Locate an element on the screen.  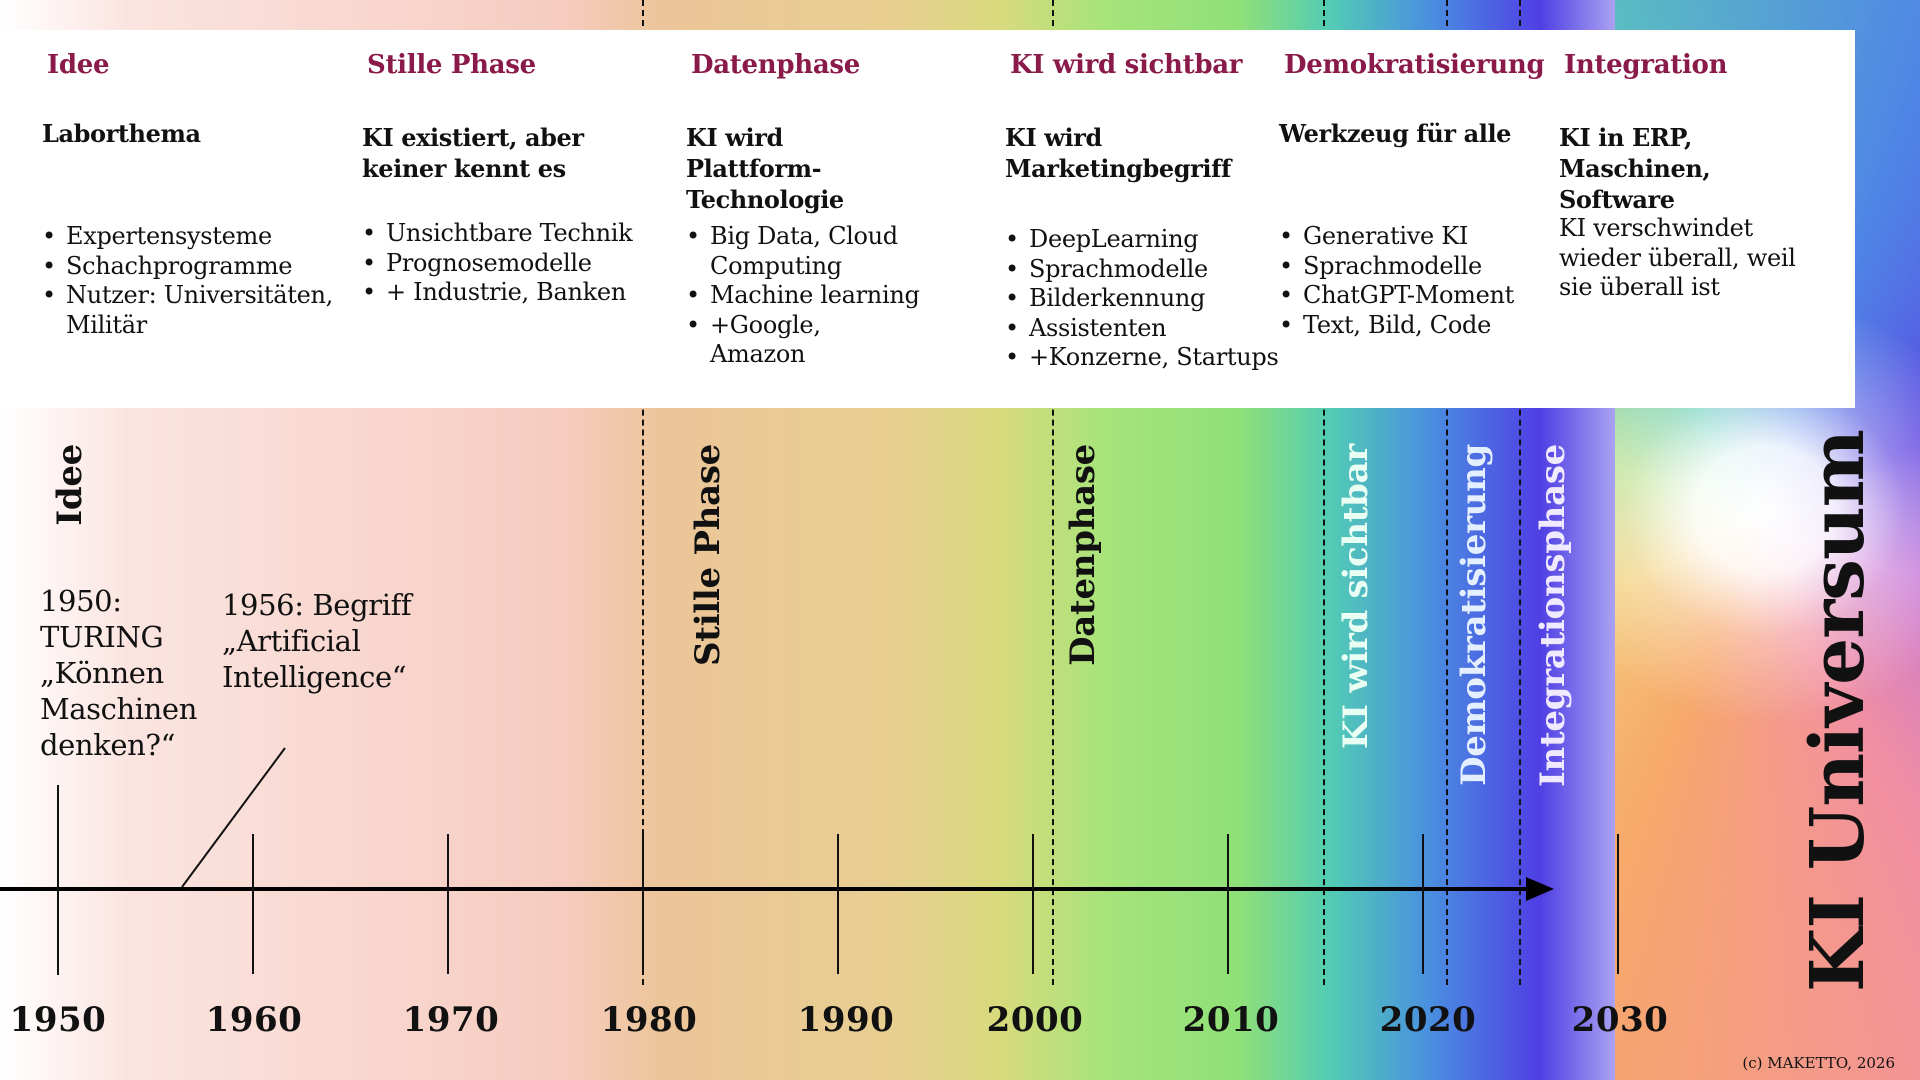
year-label-1960: 1960 is located at coordinates (254, 1020).